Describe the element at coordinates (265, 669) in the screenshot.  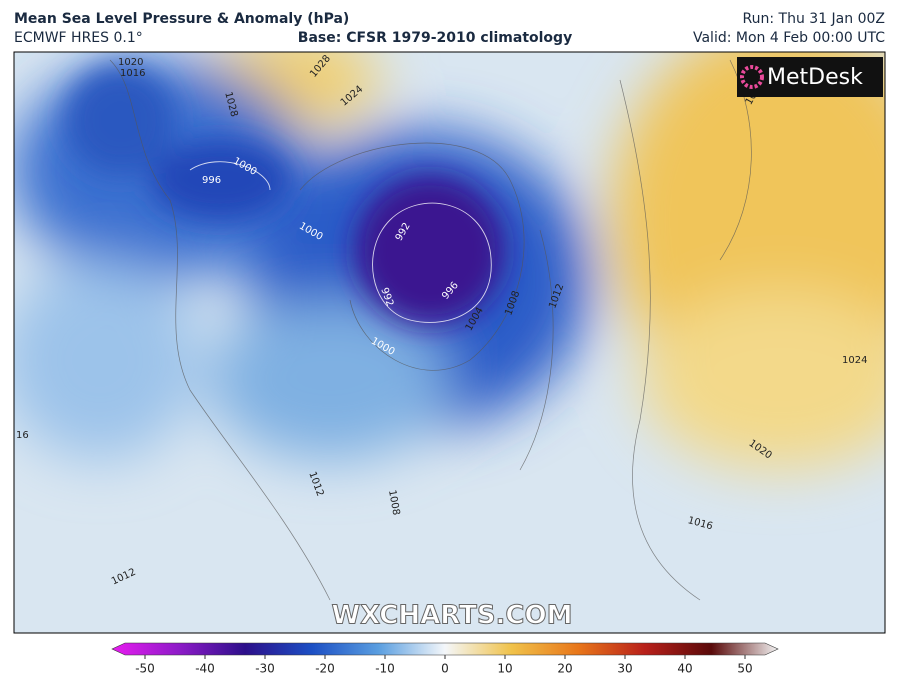
I see `colorbar-tick-label: -30` at that location.